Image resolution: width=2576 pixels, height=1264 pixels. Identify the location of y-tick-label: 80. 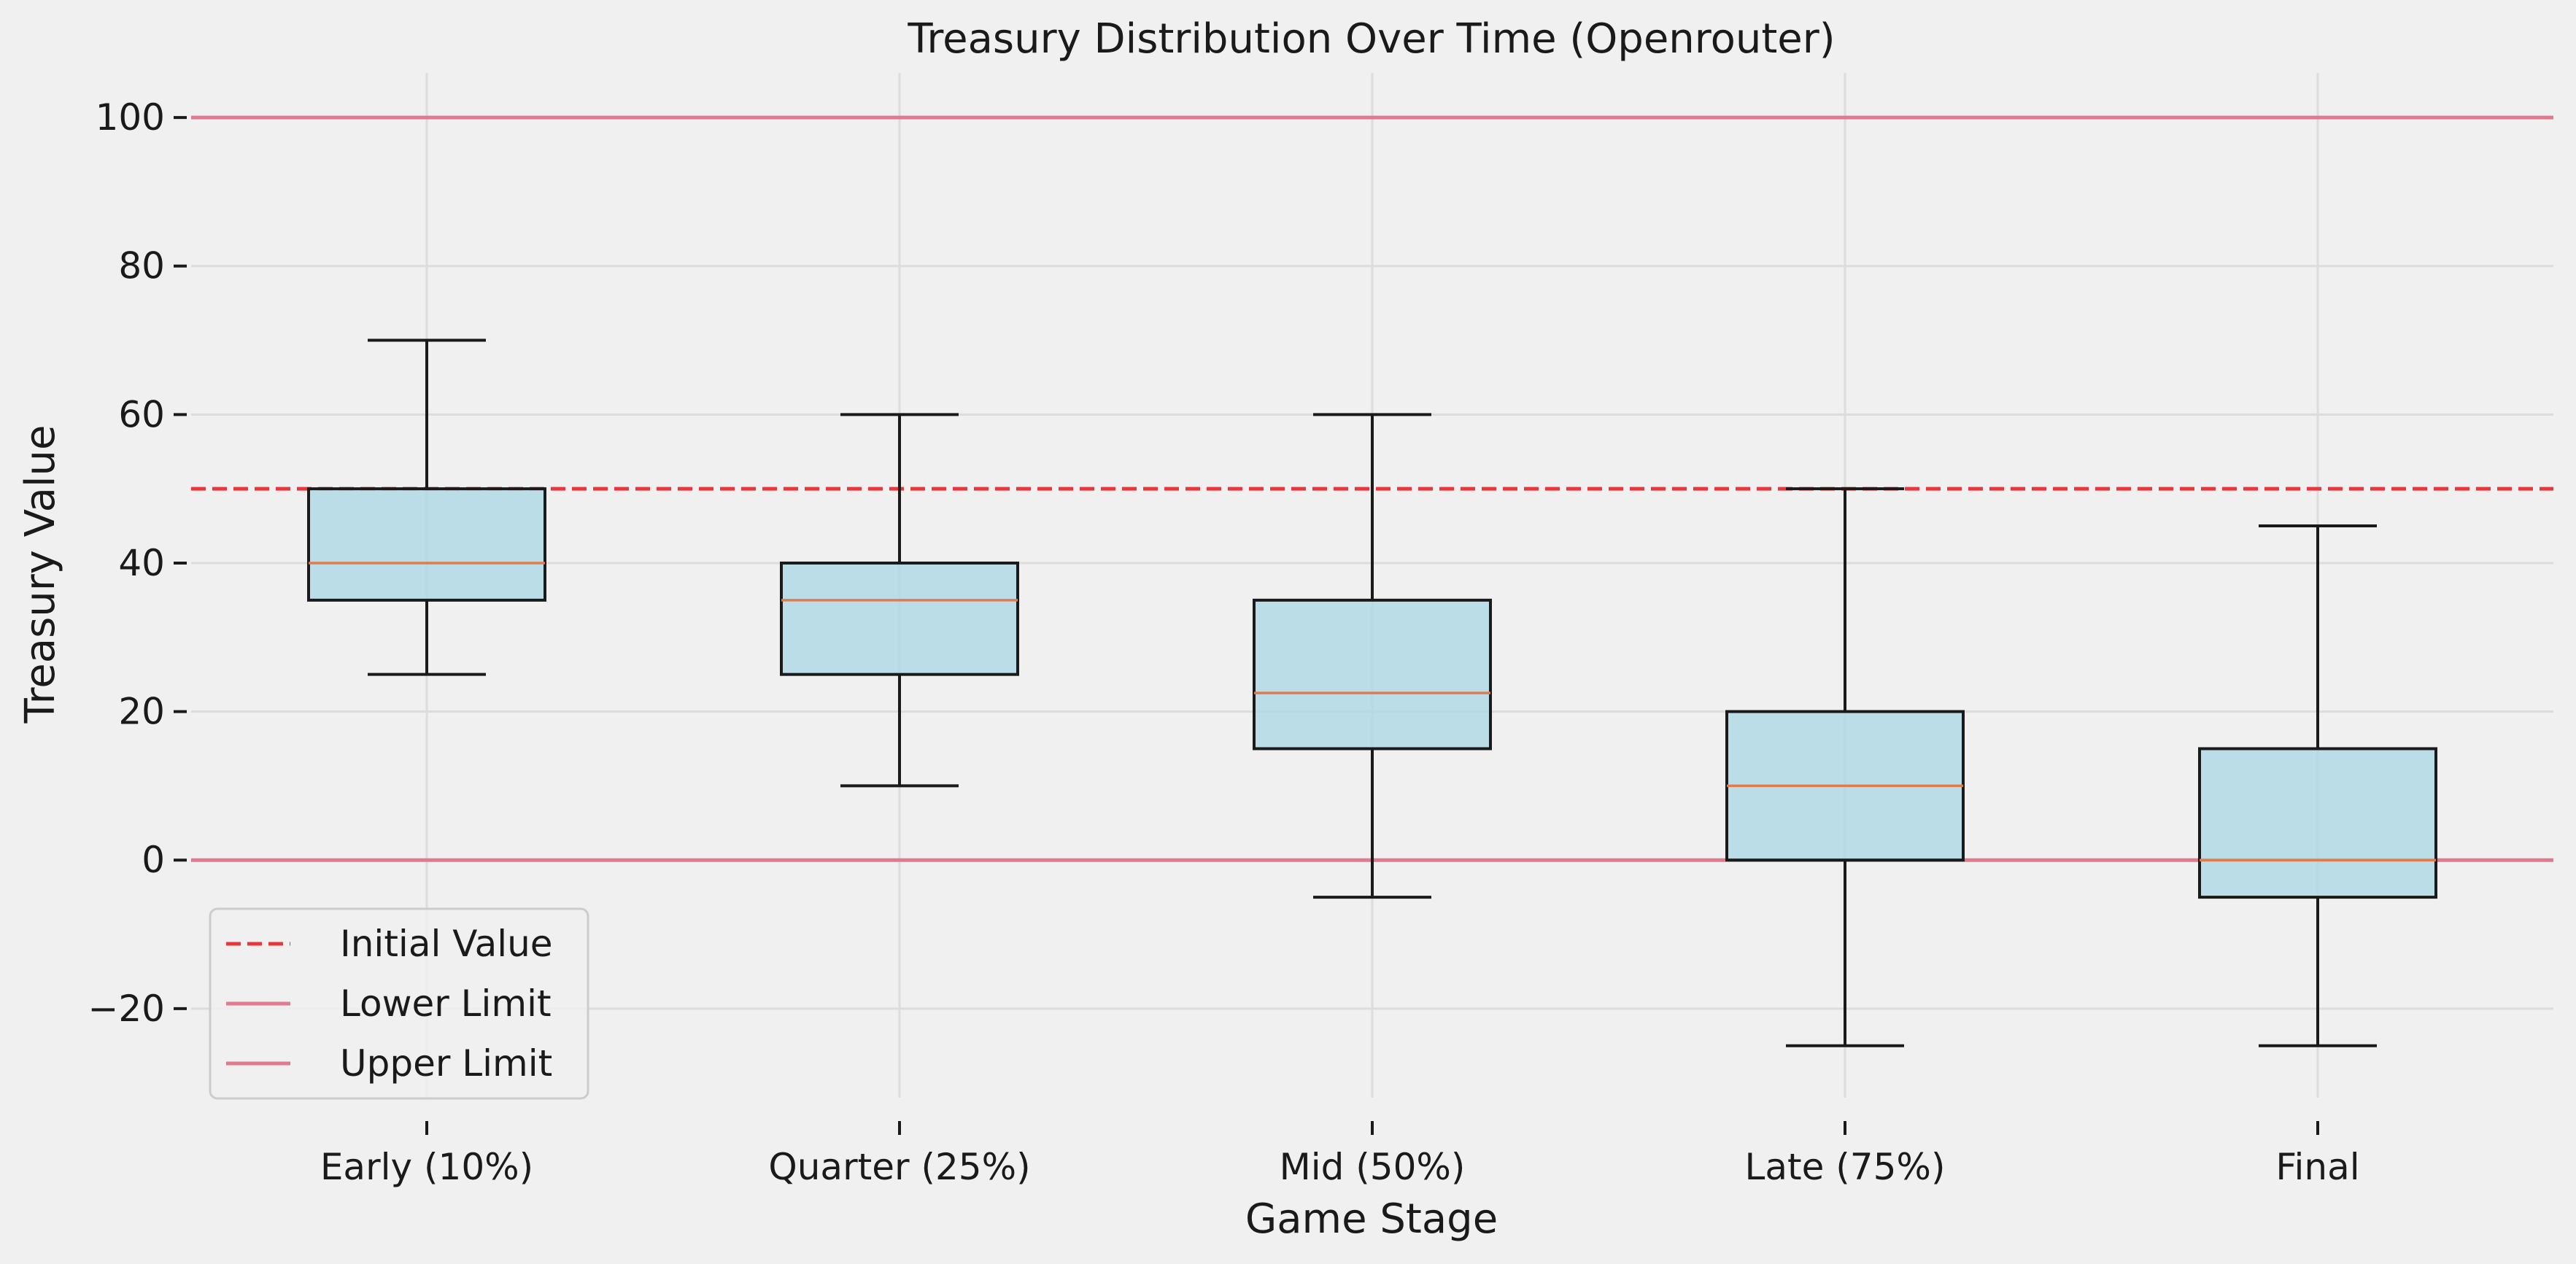
(141, 266).